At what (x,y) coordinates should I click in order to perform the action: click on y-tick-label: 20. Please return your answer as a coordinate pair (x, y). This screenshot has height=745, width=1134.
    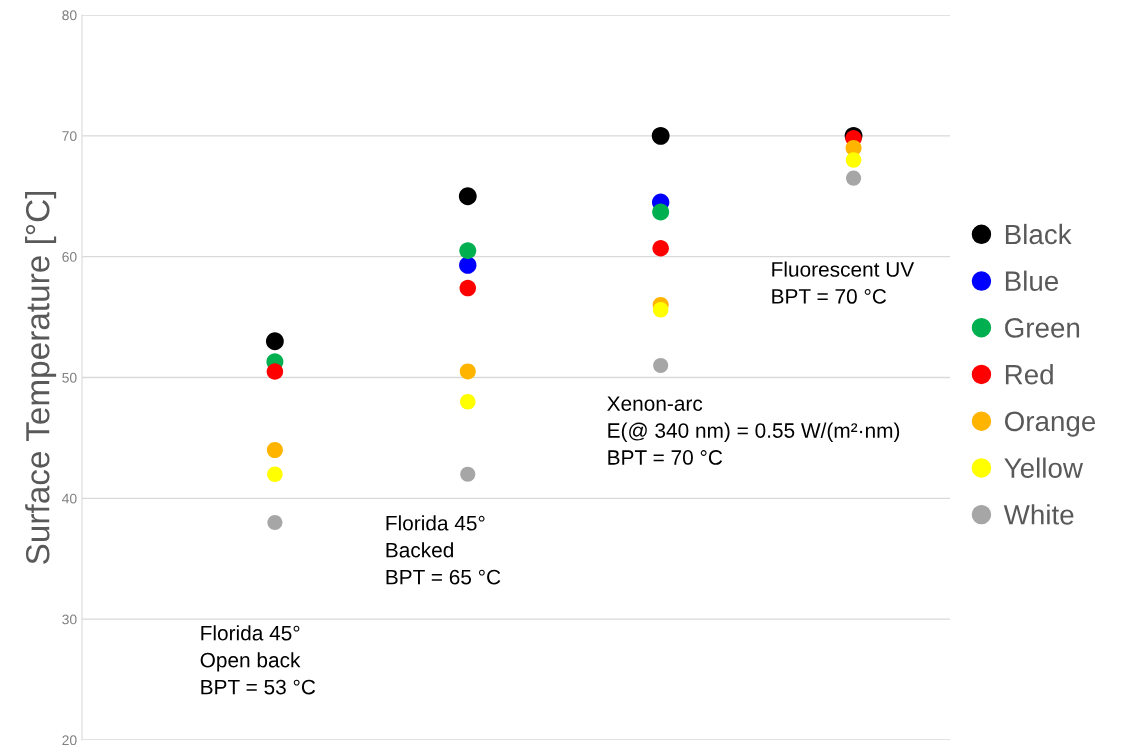
    Looking at the image, I should click on (69, 740).